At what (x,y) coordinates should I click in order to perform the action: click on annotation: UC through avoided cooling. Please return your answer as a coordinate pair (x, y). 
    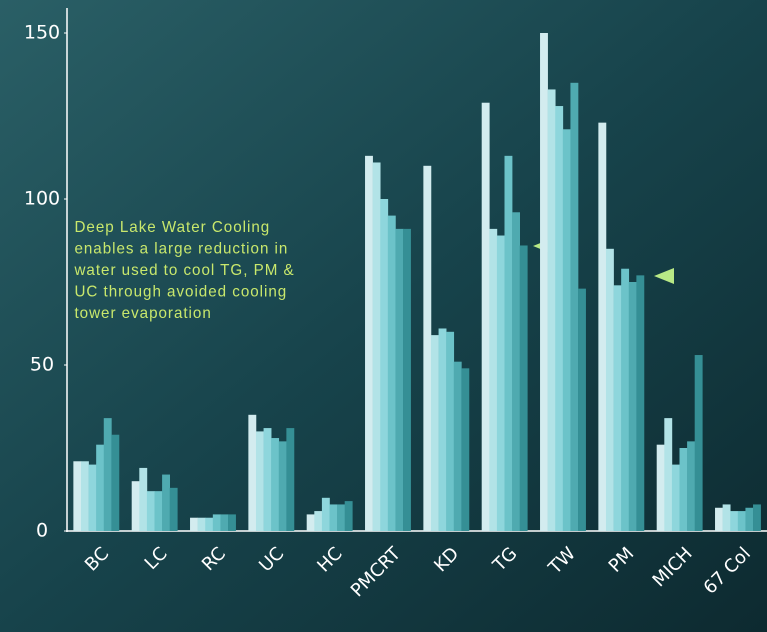
    Looking at the image, I should click on (180, 291).